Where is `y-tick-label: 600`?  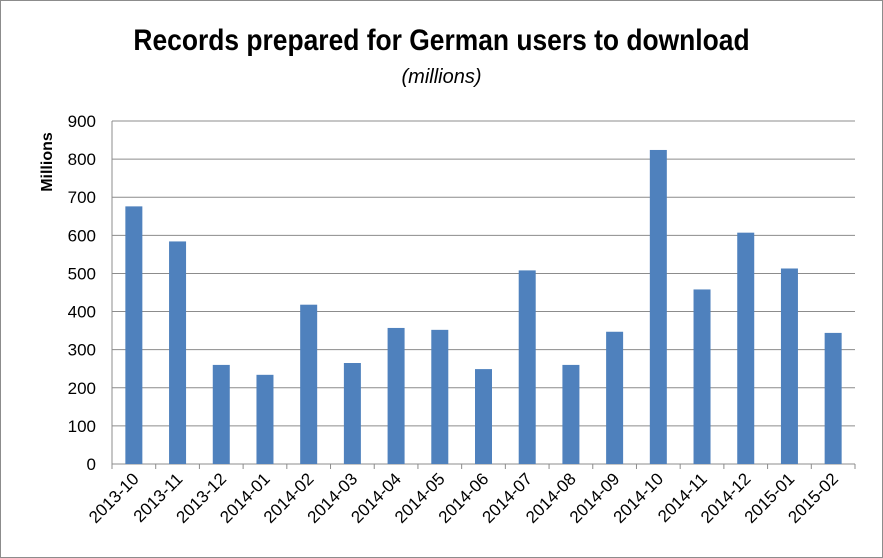
y-tick-label: 600 is located at coordinates (82, 235).